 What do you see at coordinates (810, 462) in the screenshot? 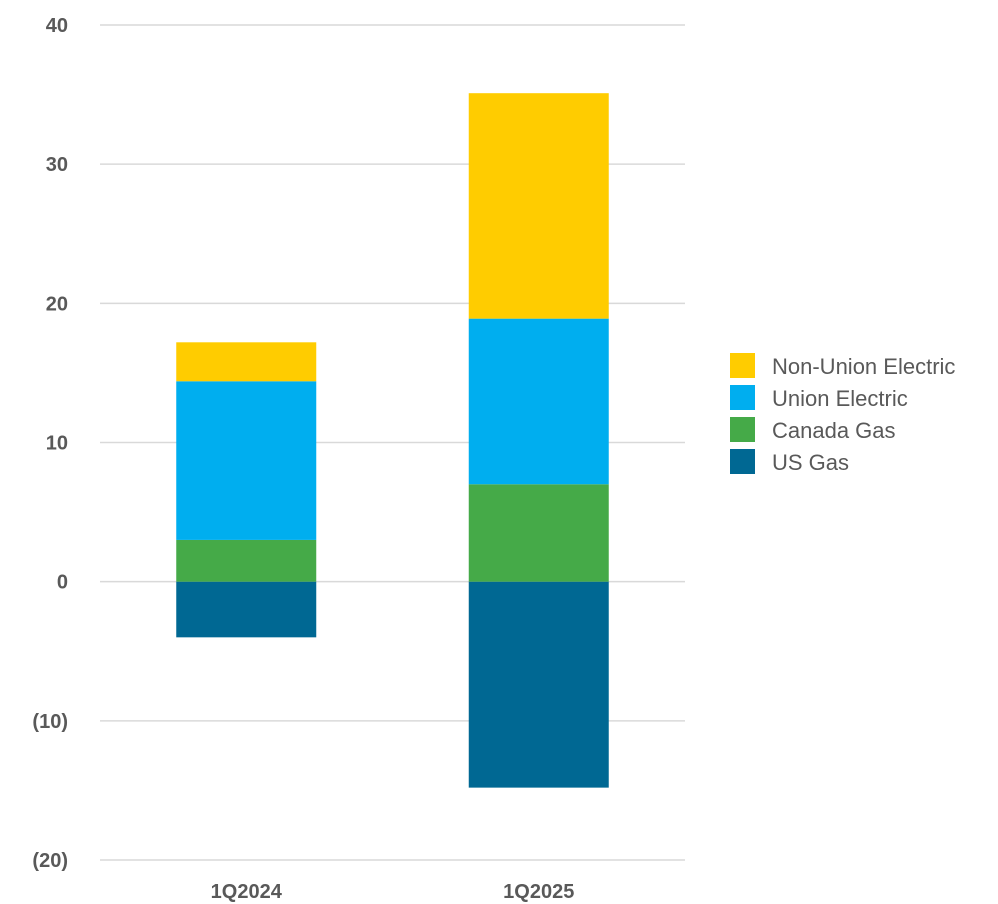
I see `legend-label: US Gas` at bounding box center [810, 462].